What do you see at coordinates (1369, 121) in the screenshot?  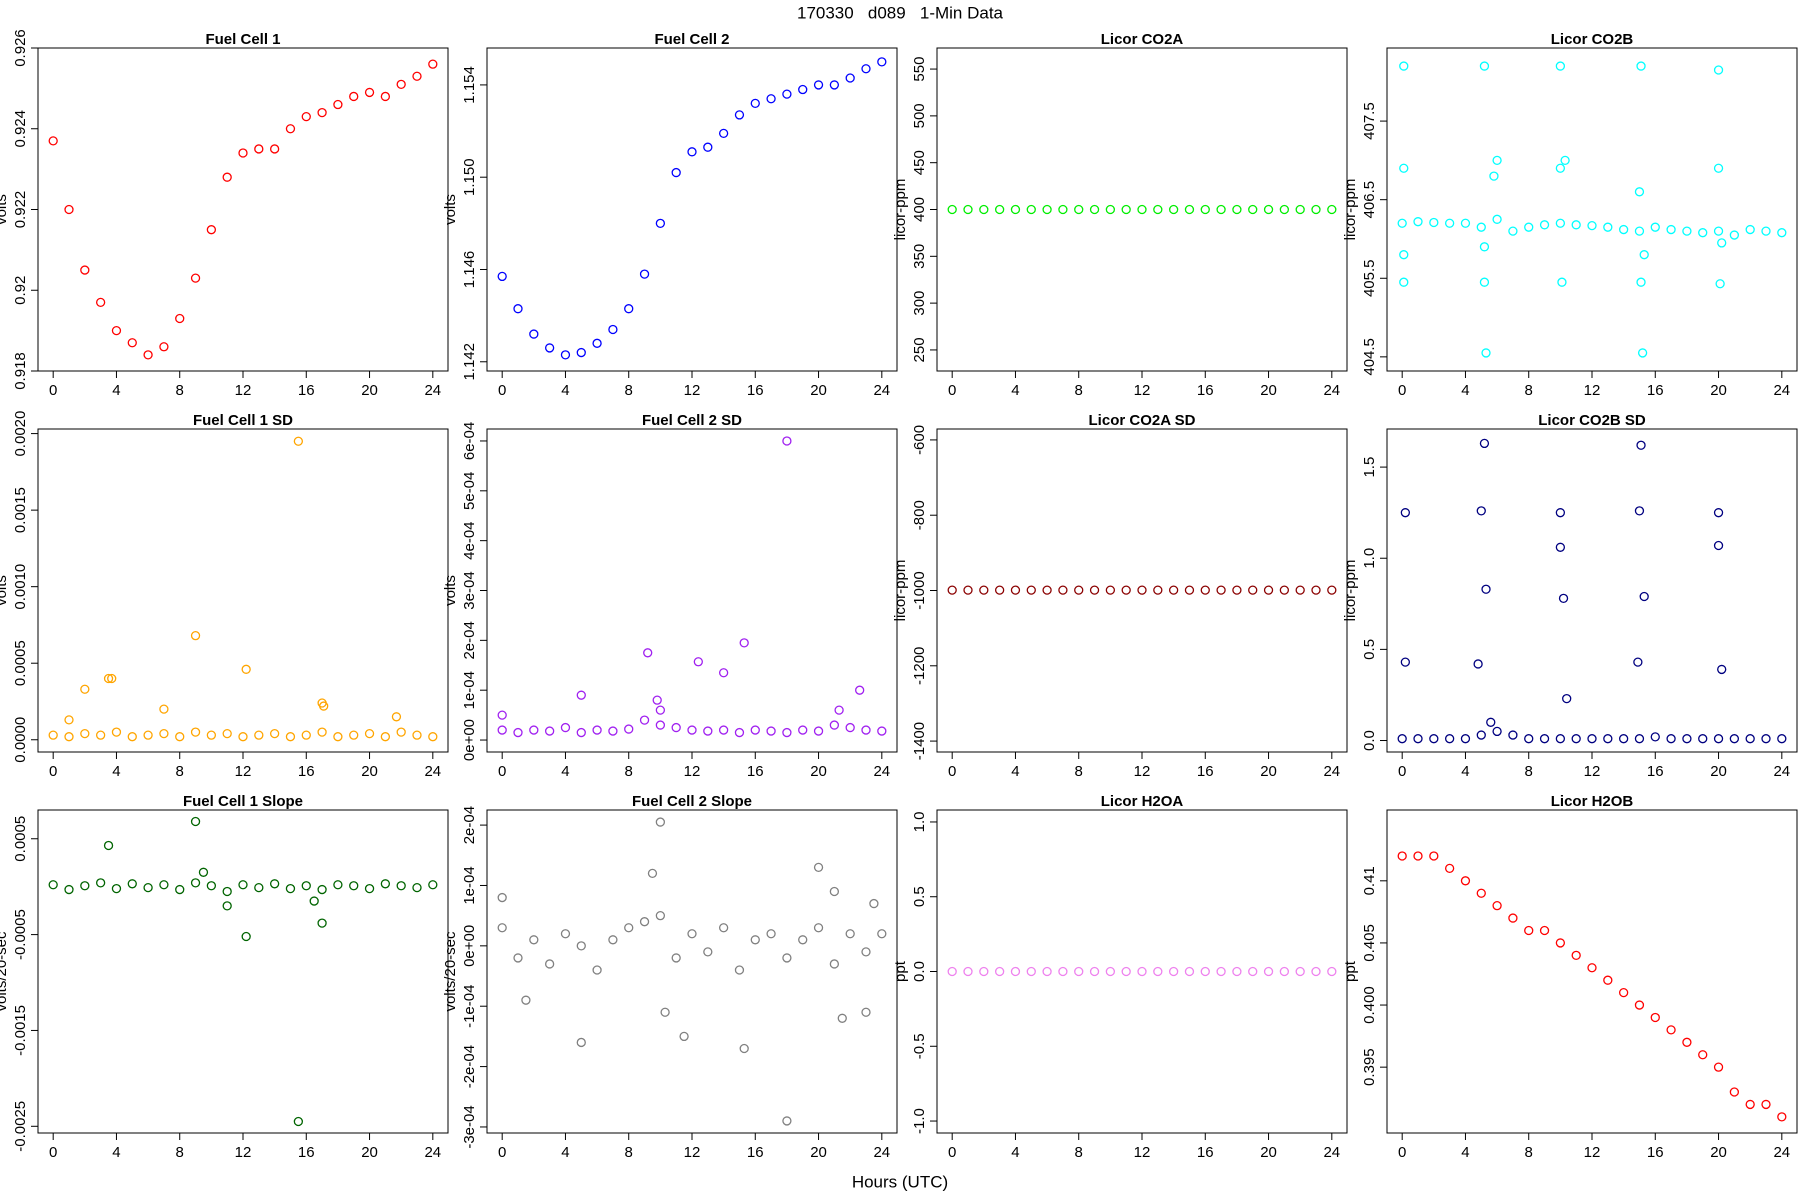 I see `y-tick-label: 407.5` at bounding box center [1369, 121].